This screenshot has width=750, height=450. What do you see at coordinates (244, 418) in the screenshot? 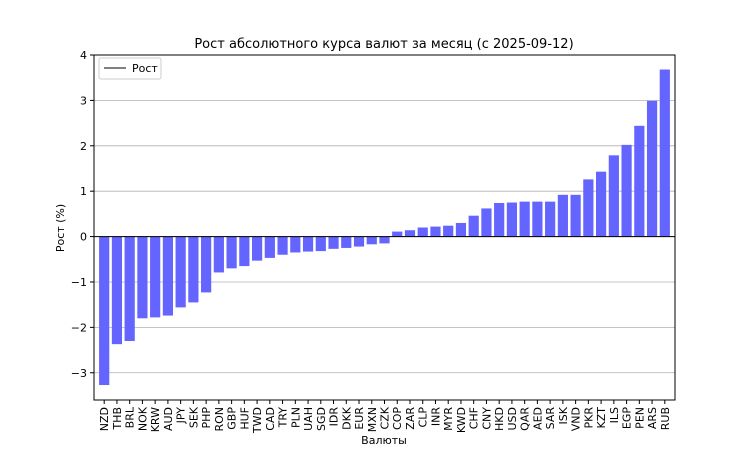
I see `x-tick-label: HUF` at bounding box center [244, 418].